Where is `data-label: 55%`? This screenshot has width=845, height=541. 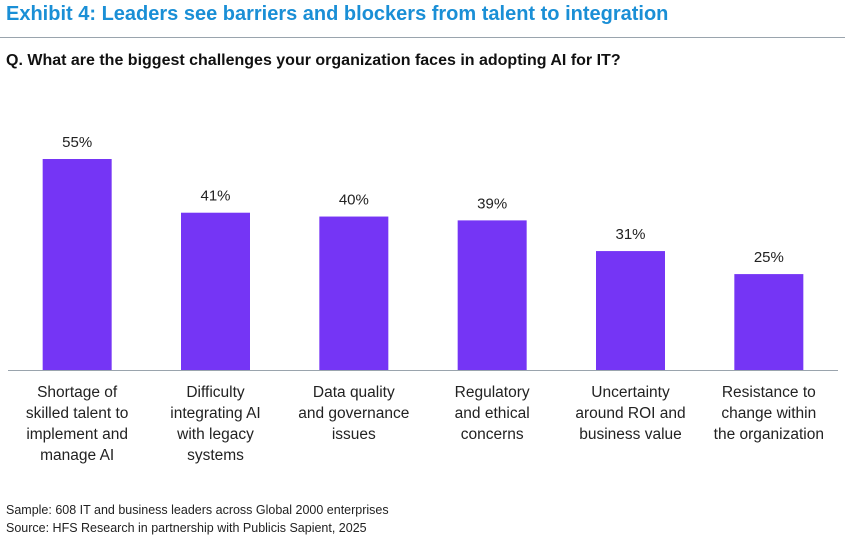
data-label: 55% is located at coordinates (77, 142).